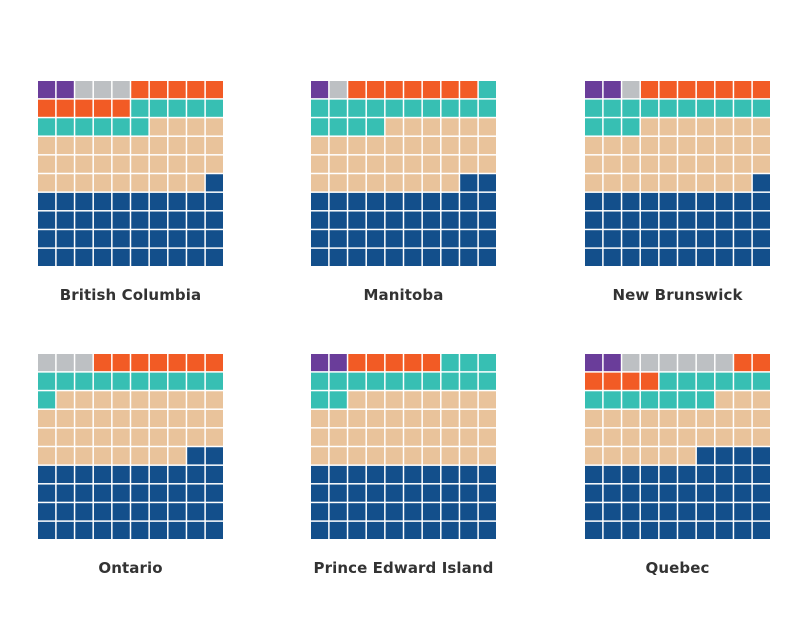 This screenshot has height=631, width=807. What do you see at coordinates (677, 295) in the screenshot?
I see `chart-title: New Brunswick` at bounding box center [677, 295].